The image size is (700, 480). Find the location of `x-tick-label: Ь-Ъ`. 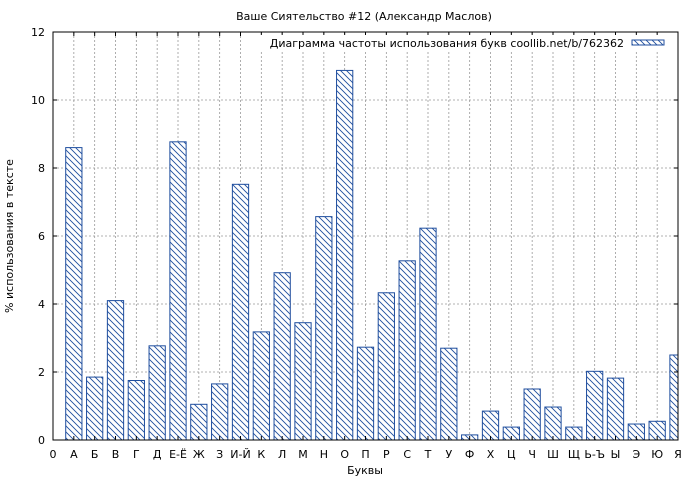

x-tick-label: Ь-Ъ is located at coordinates (594, 454).